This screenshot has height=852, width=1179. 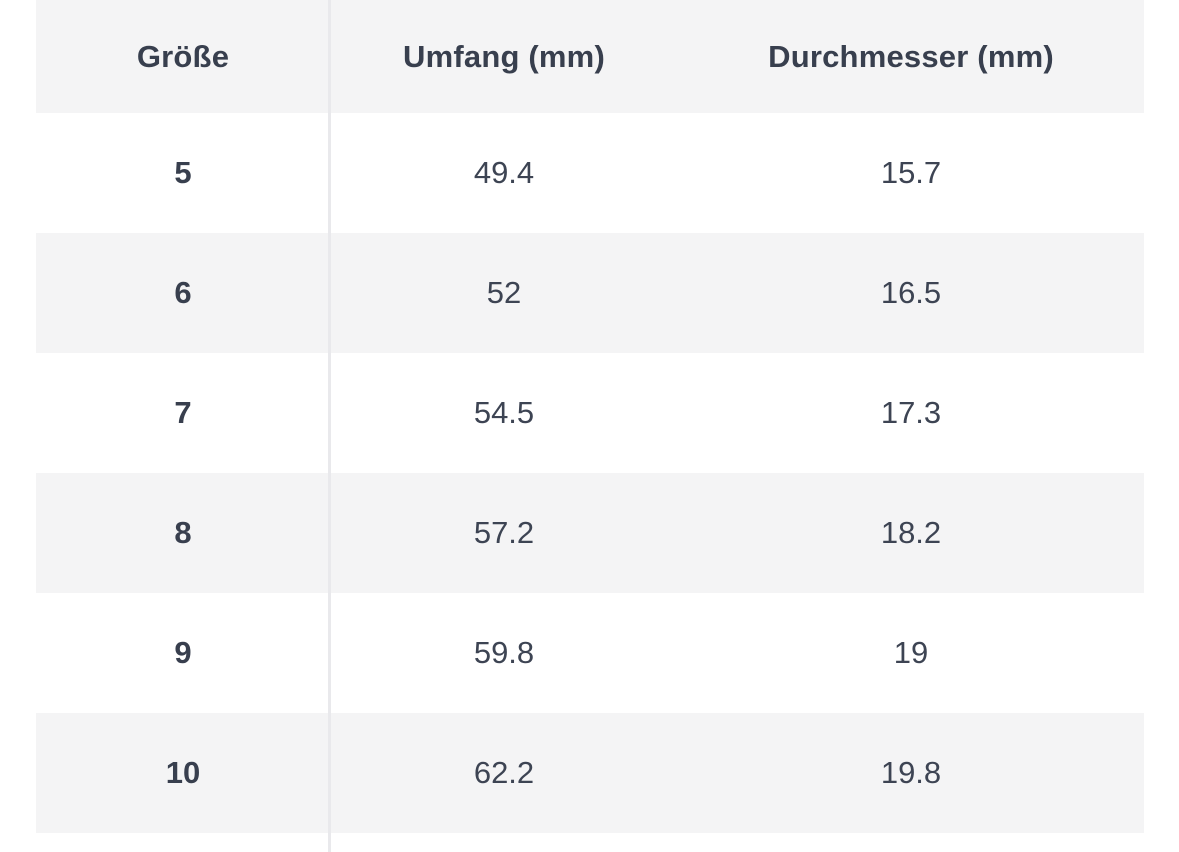 What do you see at coordinates (911, 653) in the screenshot?
I see `cell-diameter: 19` at bounding box center [911, 653].